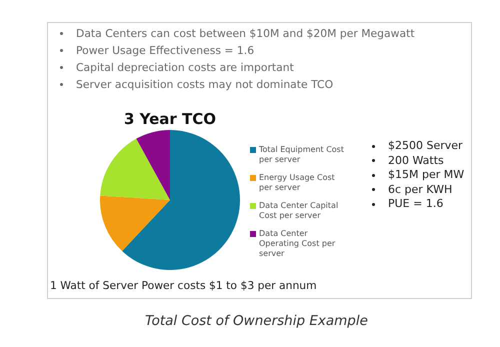  What do you see at coordinates (420, 189) in the screenshot?
I see `text: 6c per KWH` at bounding box center [420, 189].